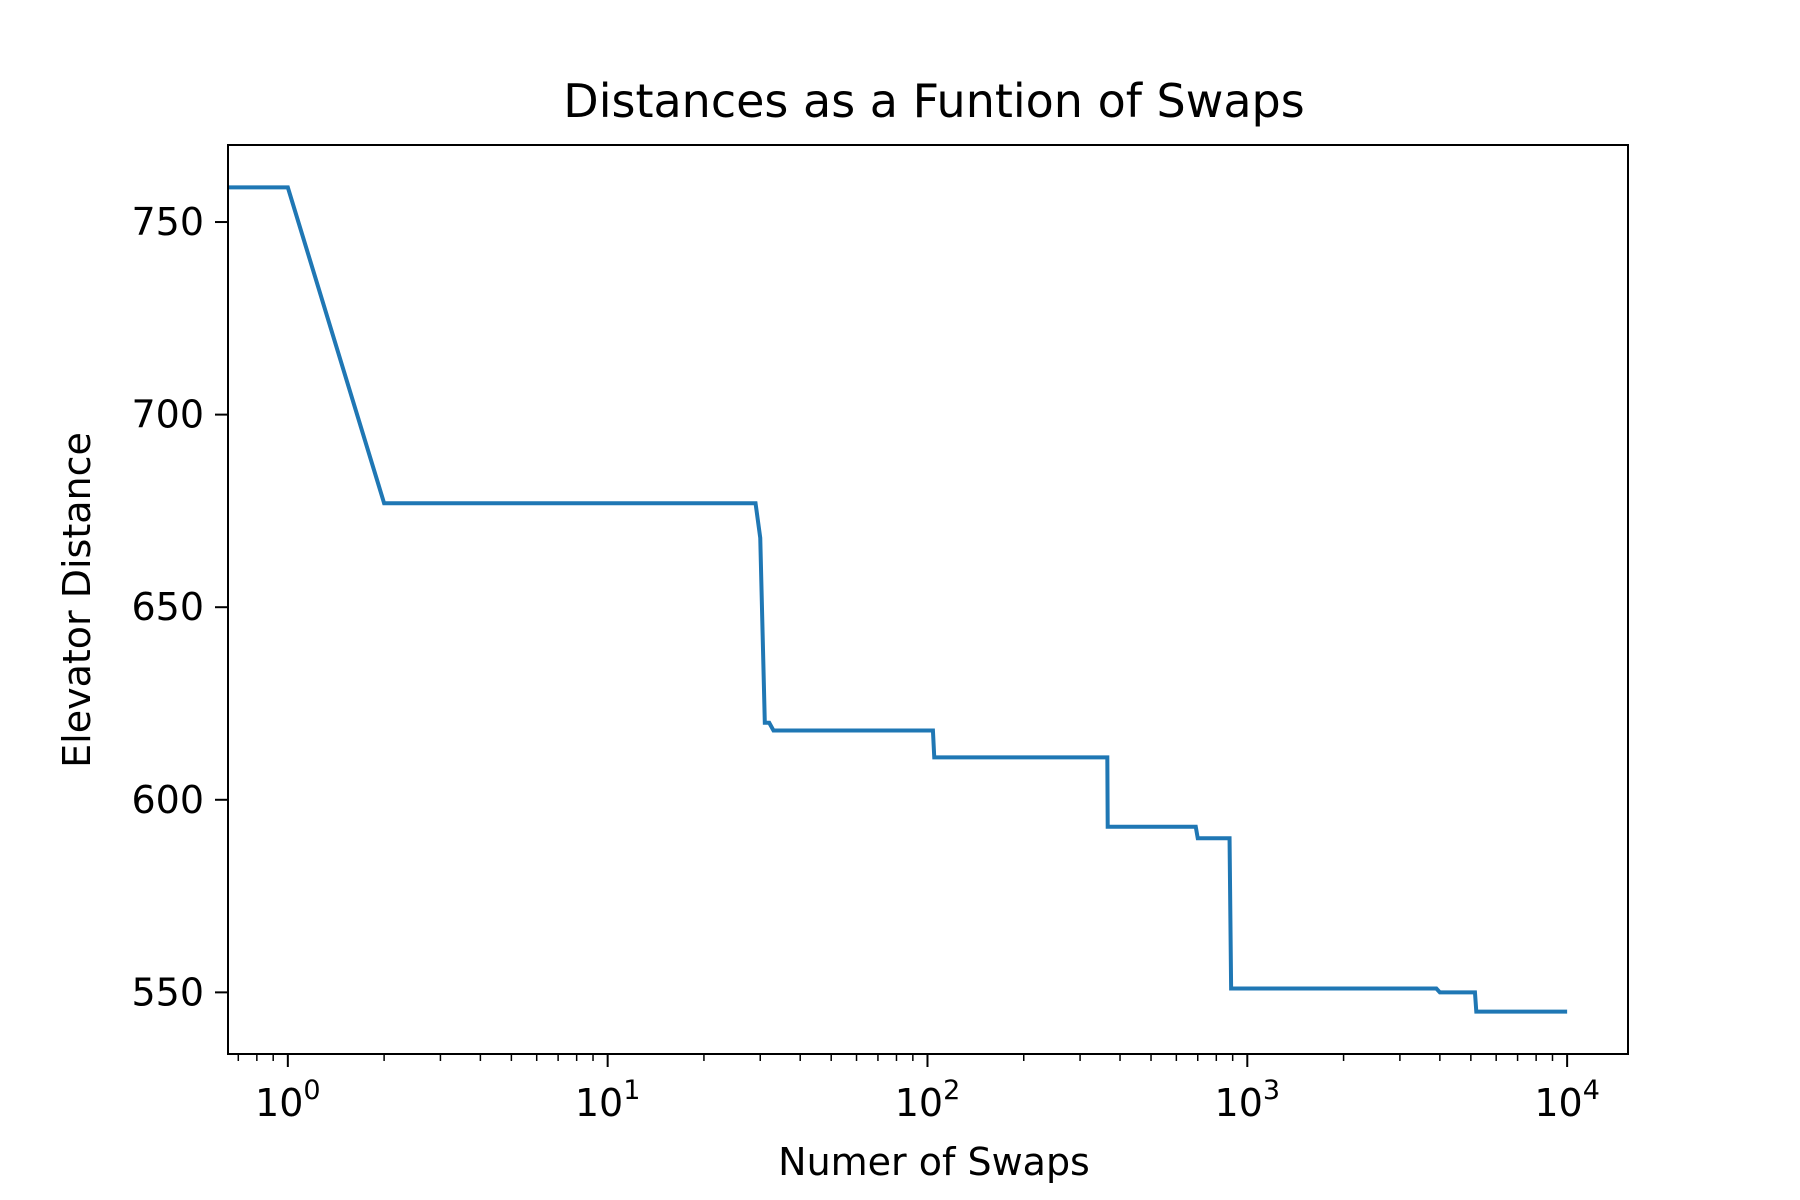 Image resolution: width=1800 pixels, height=1200 pixels. I want to click on x-tick-label-2: 10², so click(928, 1100).